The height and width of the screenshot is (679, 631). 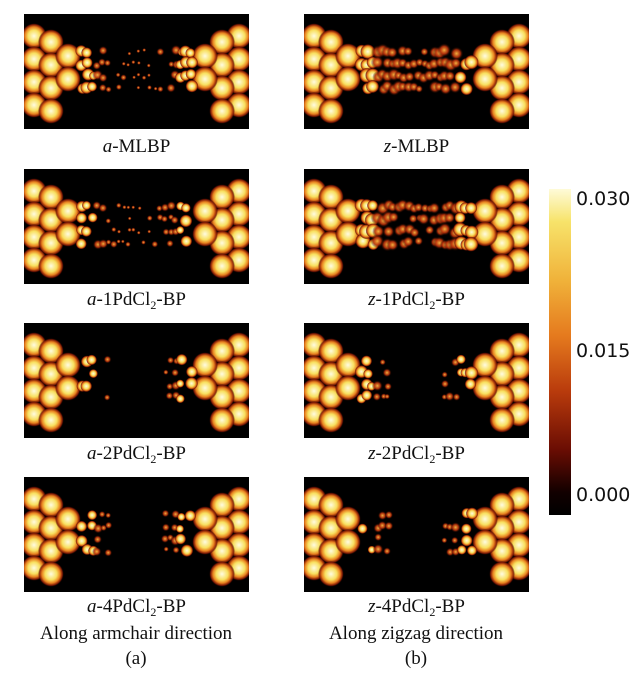 What do you see at coordinates (416, 226) in the screenshot?
I see `heatmap-z-1pdcl2-bp` at bounding box center [416, 226].